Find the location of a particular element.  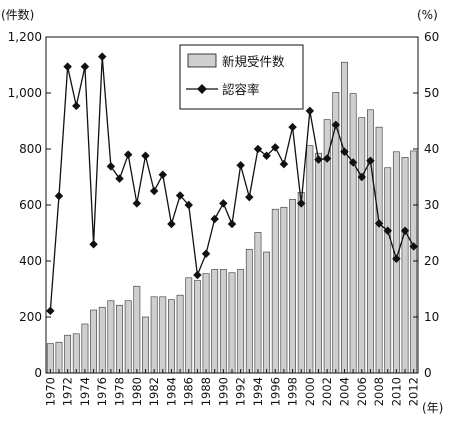

bar-2001 is located at coordinates (318, 263).